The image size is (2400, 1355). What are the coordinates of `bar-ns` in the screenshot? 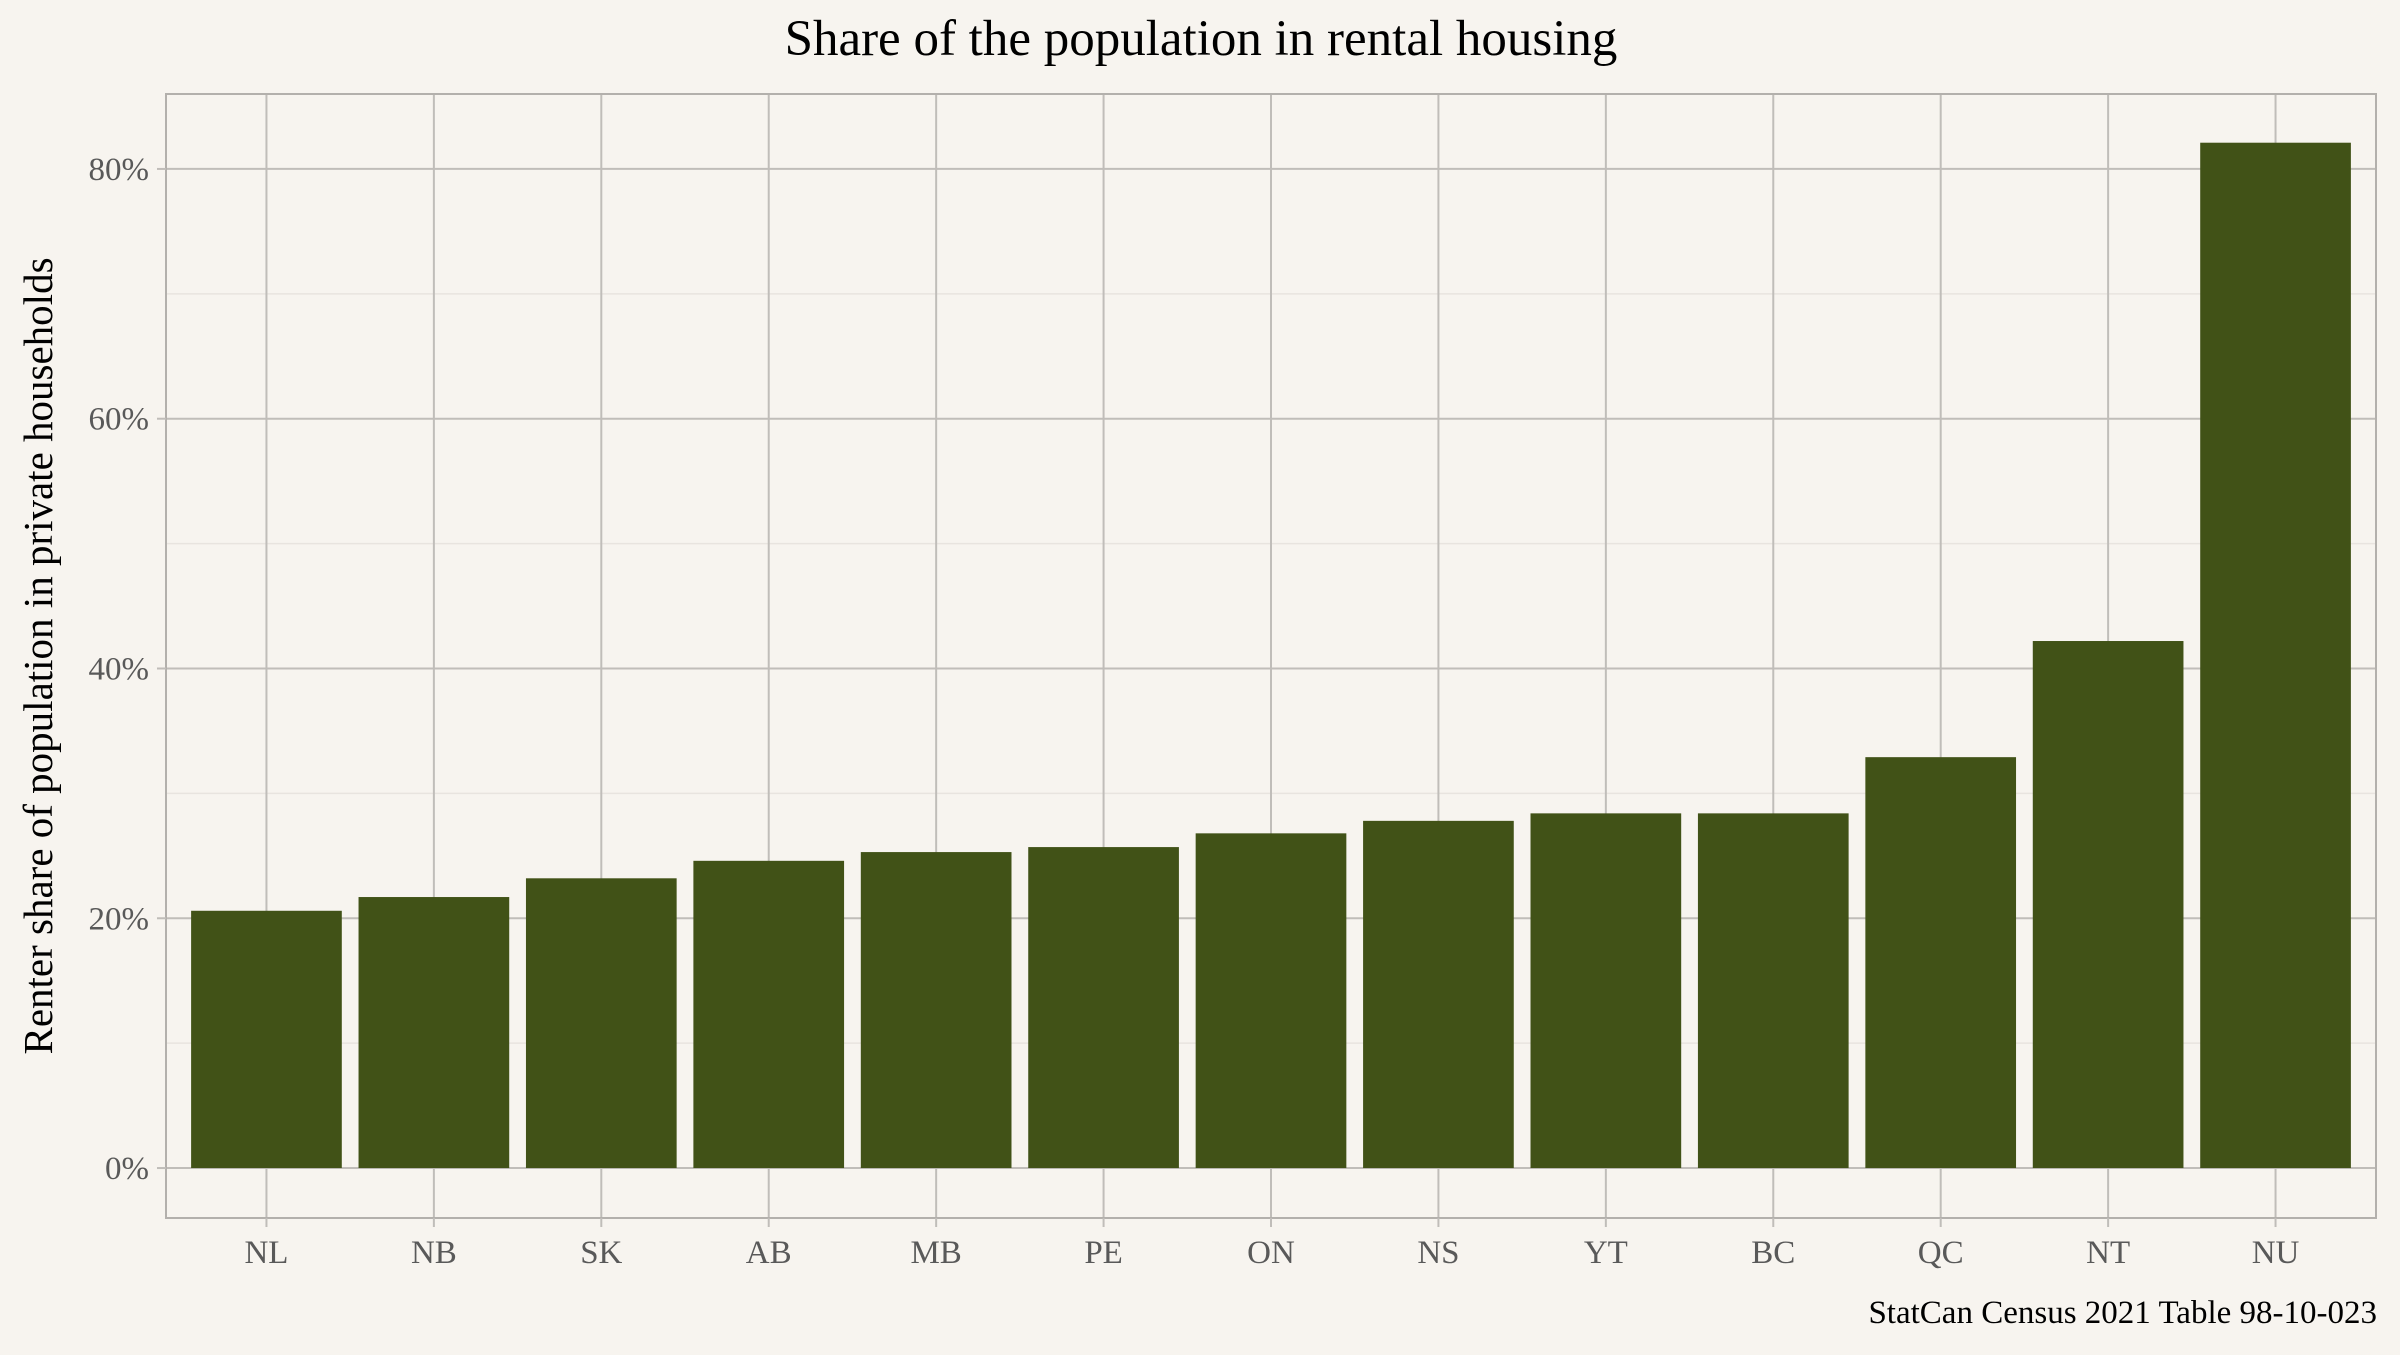 It's located at (1438, 994).